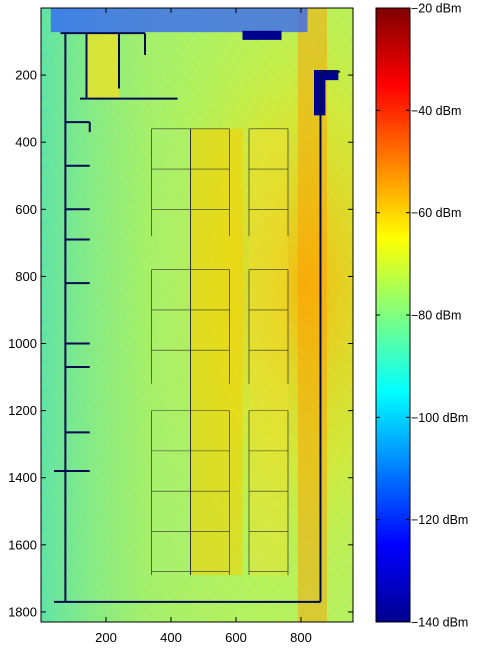  Describe the element at coordinates (216, 352) in the screenshot. I see `field-room-center` at that location.